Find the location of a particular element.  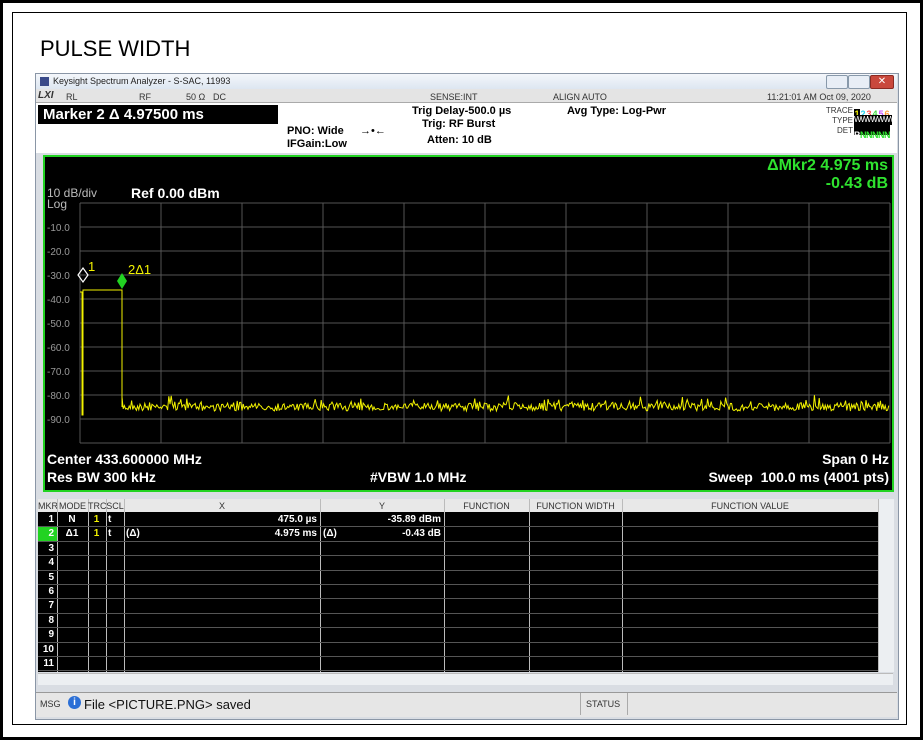

msg-label: MSG is located at coordinates (50, 704).